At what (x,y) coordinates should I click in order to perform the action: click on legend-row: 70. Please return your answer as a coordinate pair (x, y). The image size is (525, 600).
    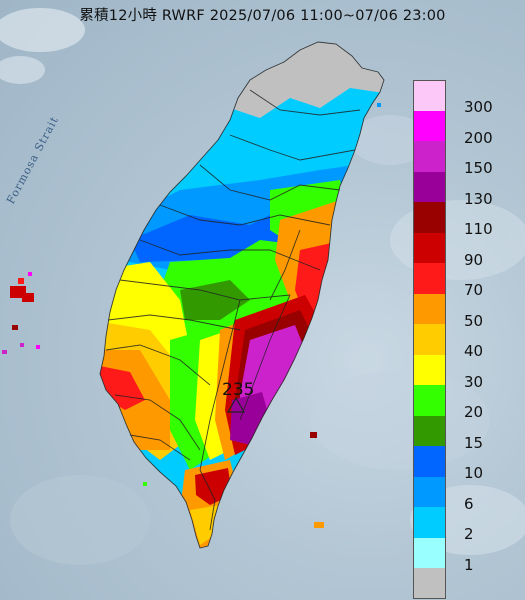
    Looking at the image, I should click on (463, 281).